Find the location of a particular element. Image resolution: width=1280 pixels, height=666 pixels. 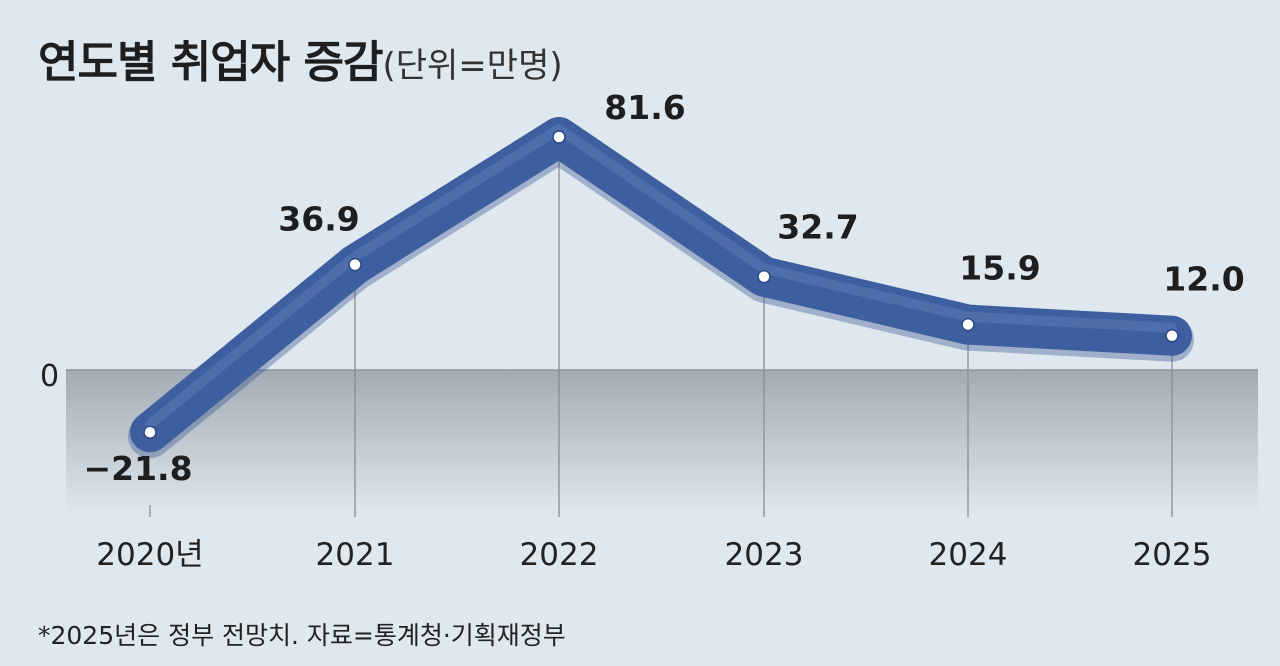

data-label: −21.8 is located at coordinates (137, 468).